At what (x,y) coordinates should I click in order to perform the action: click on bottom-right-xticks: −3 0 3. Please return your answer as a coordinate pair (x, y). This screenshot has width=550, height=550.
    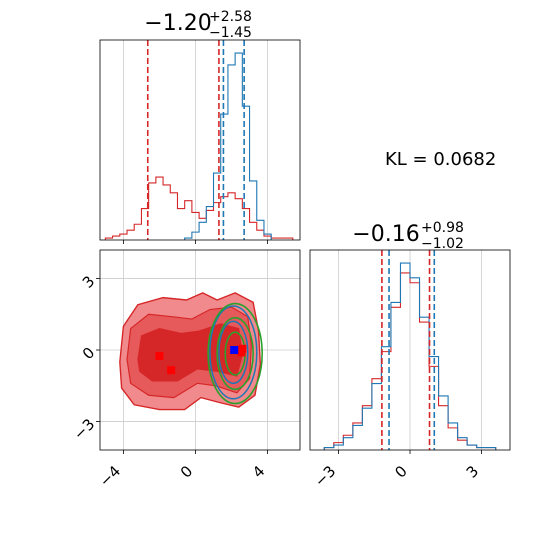
    Looking at the image, I should click on (396, 470).